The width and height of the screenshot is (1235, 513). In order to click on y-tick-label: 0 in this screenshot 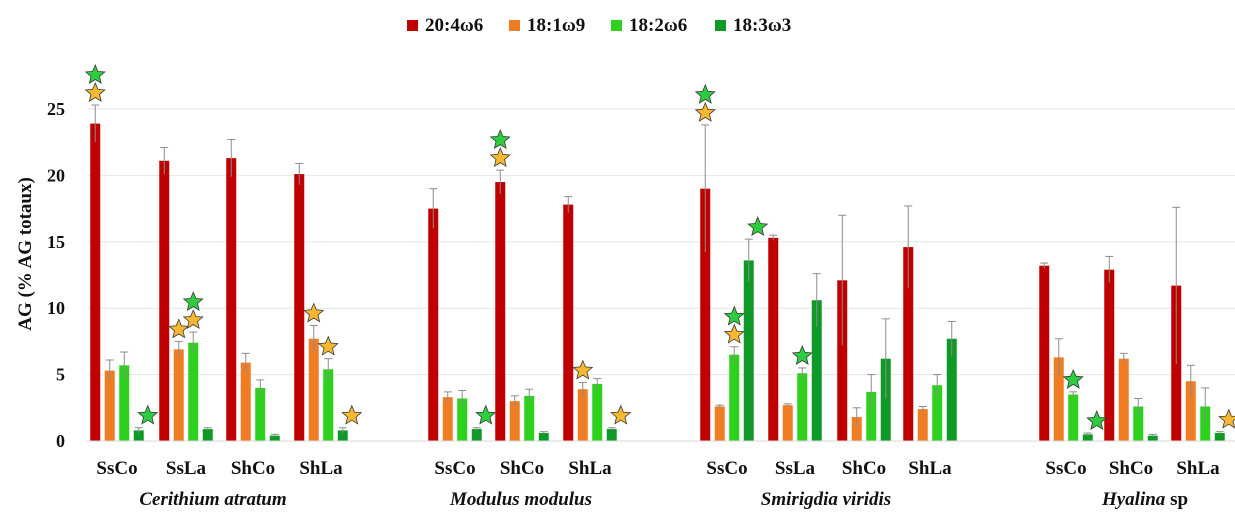, I will do `click(60, 441)`.